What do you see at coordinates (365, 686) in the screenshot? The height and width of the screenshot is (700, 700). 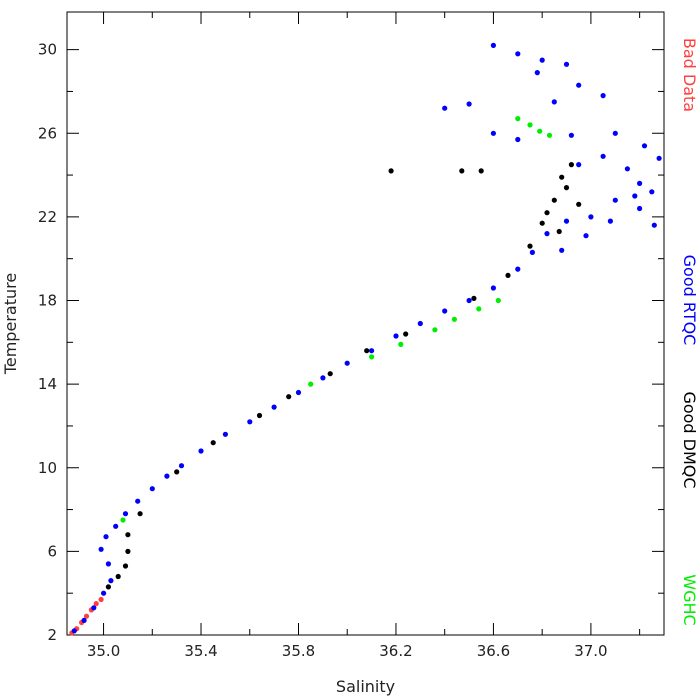 I see `x-axis-title: Salinity` at bounding box center [365, 686].